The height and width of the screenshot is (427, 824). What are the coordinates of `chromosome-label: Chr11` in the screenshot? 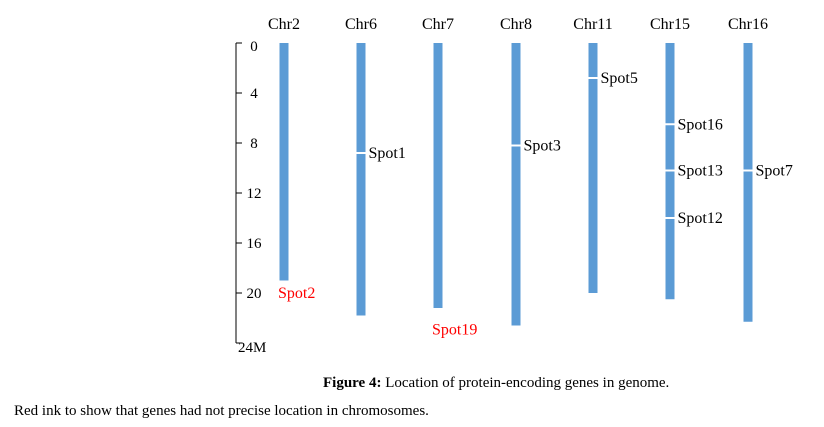 It's located at (592, 24).